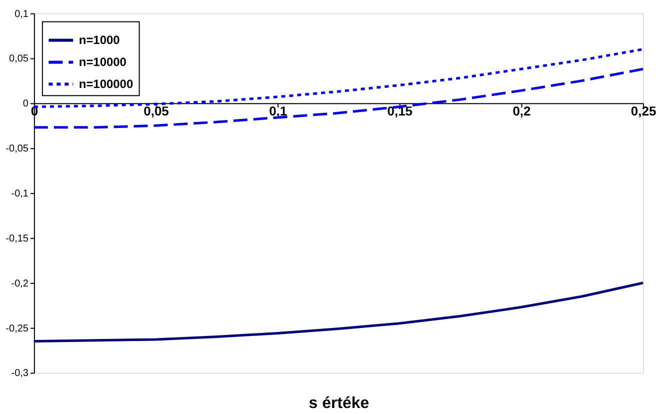 The width and height of the screenshot is (671, 414). What do you see at coordinates (339, 403) in the screenshot?
I see `x-axis-title: s értéke` at bounding box center [339, 403].